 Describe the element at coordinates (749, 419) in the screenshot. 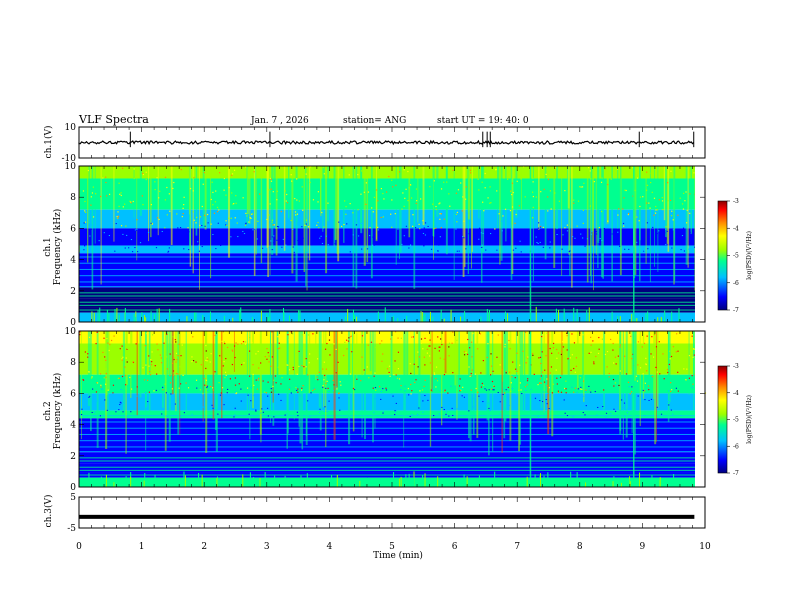

I see `colorbar-label: log(PSD)(V²/Hz)` at that location.